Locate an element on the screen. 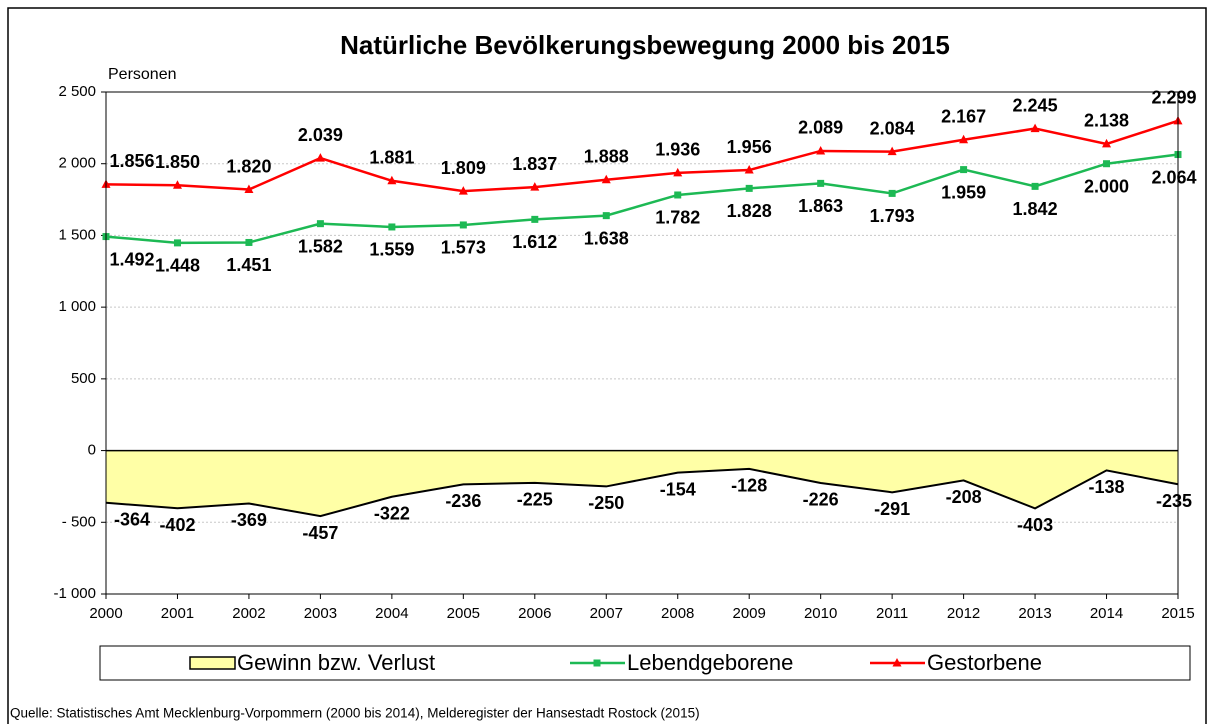 This screenshot has height=724, width=1211. data-label: 2.000 is located at coordinates (1106, 186).